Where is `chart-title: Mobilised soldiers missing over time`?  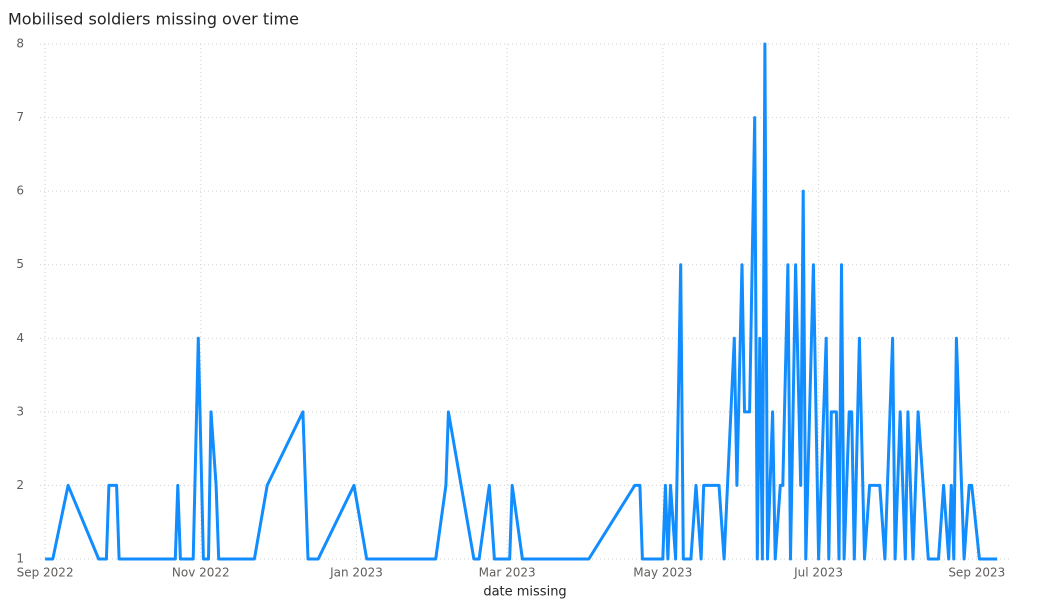 chart-title: Mobilised soldiers missing over time is located at coordinates (153, 19).